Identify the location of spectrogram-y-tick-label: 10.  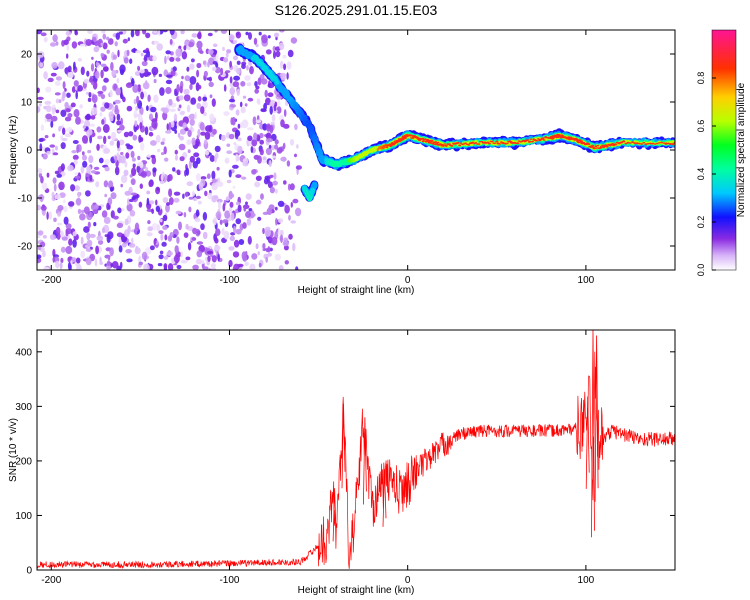
(27, 103).